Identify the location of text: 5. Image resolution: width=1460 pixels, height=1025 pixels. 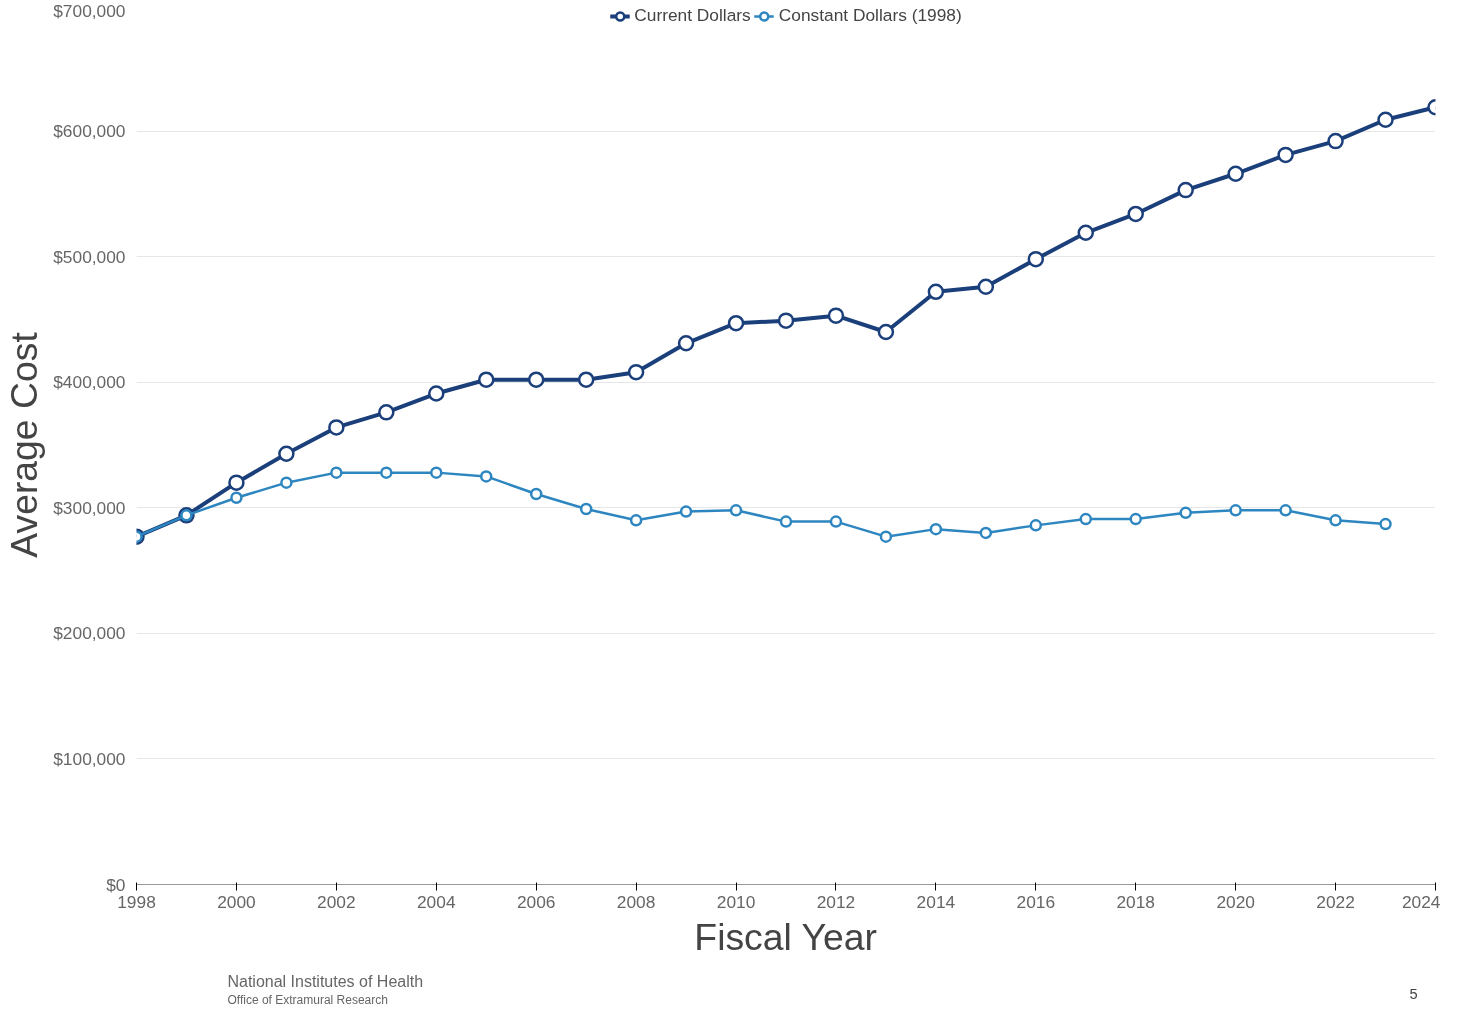
(1413, 993).